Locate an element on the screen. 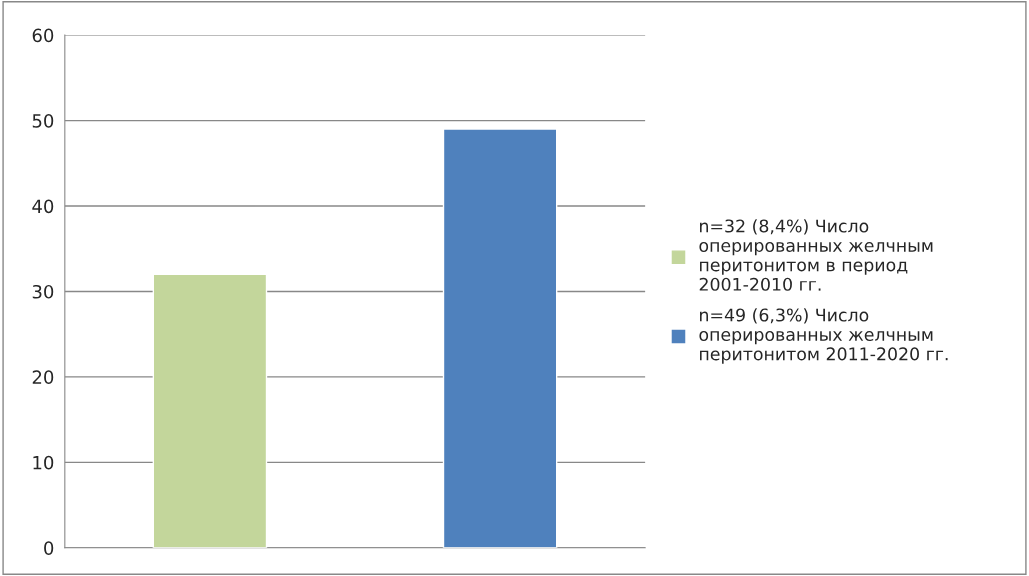  y-tick-label: 40 is located at coordinates (43, 206).